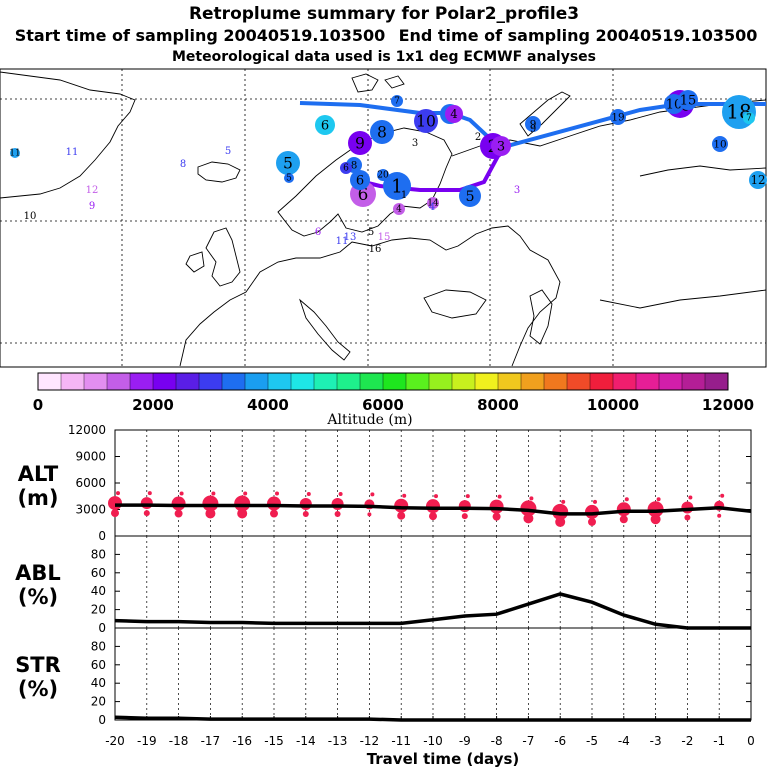  What do you see at coordinates (383, 176) in the screenshot?
I see `plume-marker-label: 20` at bounding box center [383, 176].